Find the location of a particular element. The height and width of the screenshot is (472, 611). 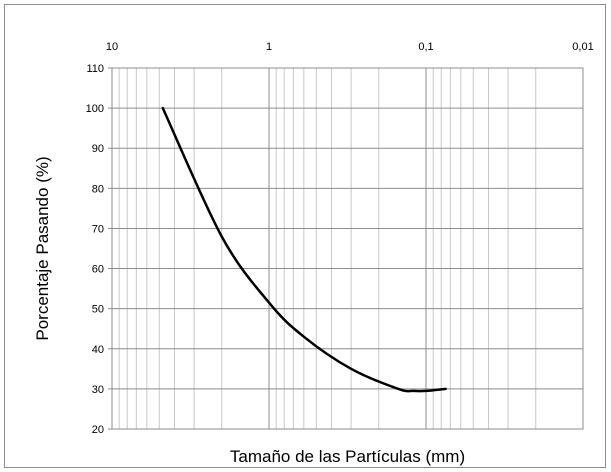

y-tick-label: 20 is located at coordinates (98, 430).